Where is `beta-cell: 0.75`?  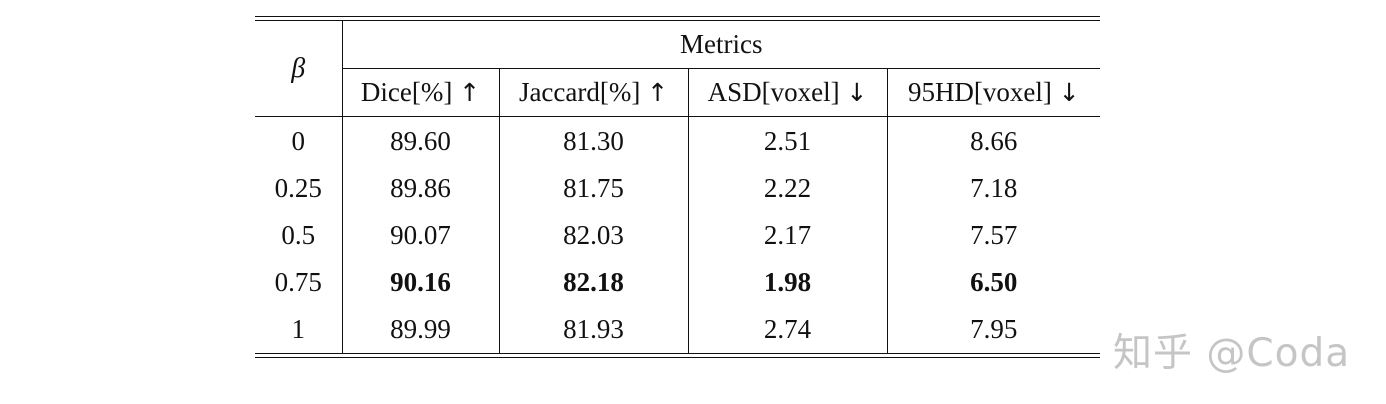 beta-cell: 0.75 is located at coordinates (298, 282).